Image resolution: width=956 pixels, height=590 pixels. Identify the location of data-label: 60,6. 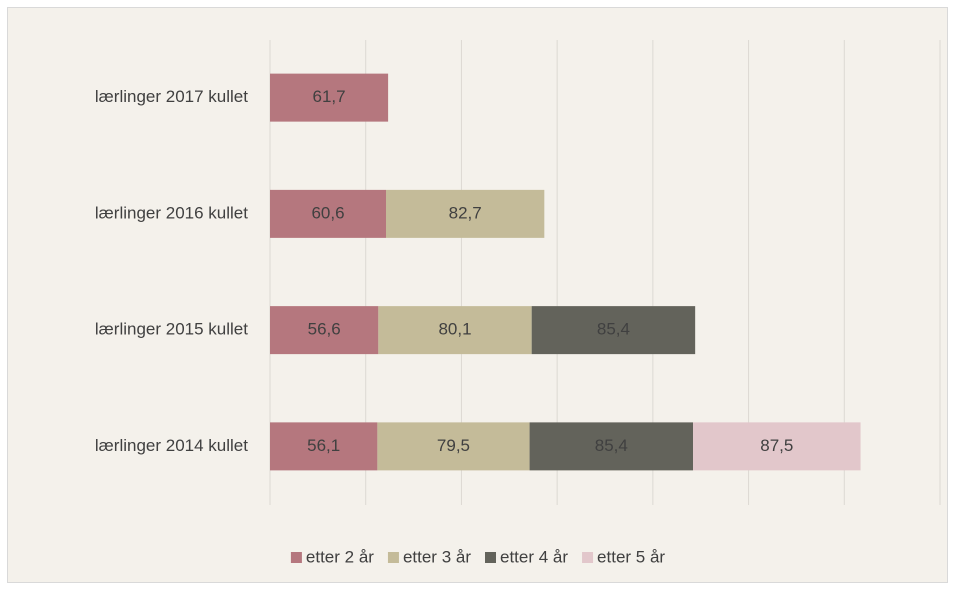
(327, 212).